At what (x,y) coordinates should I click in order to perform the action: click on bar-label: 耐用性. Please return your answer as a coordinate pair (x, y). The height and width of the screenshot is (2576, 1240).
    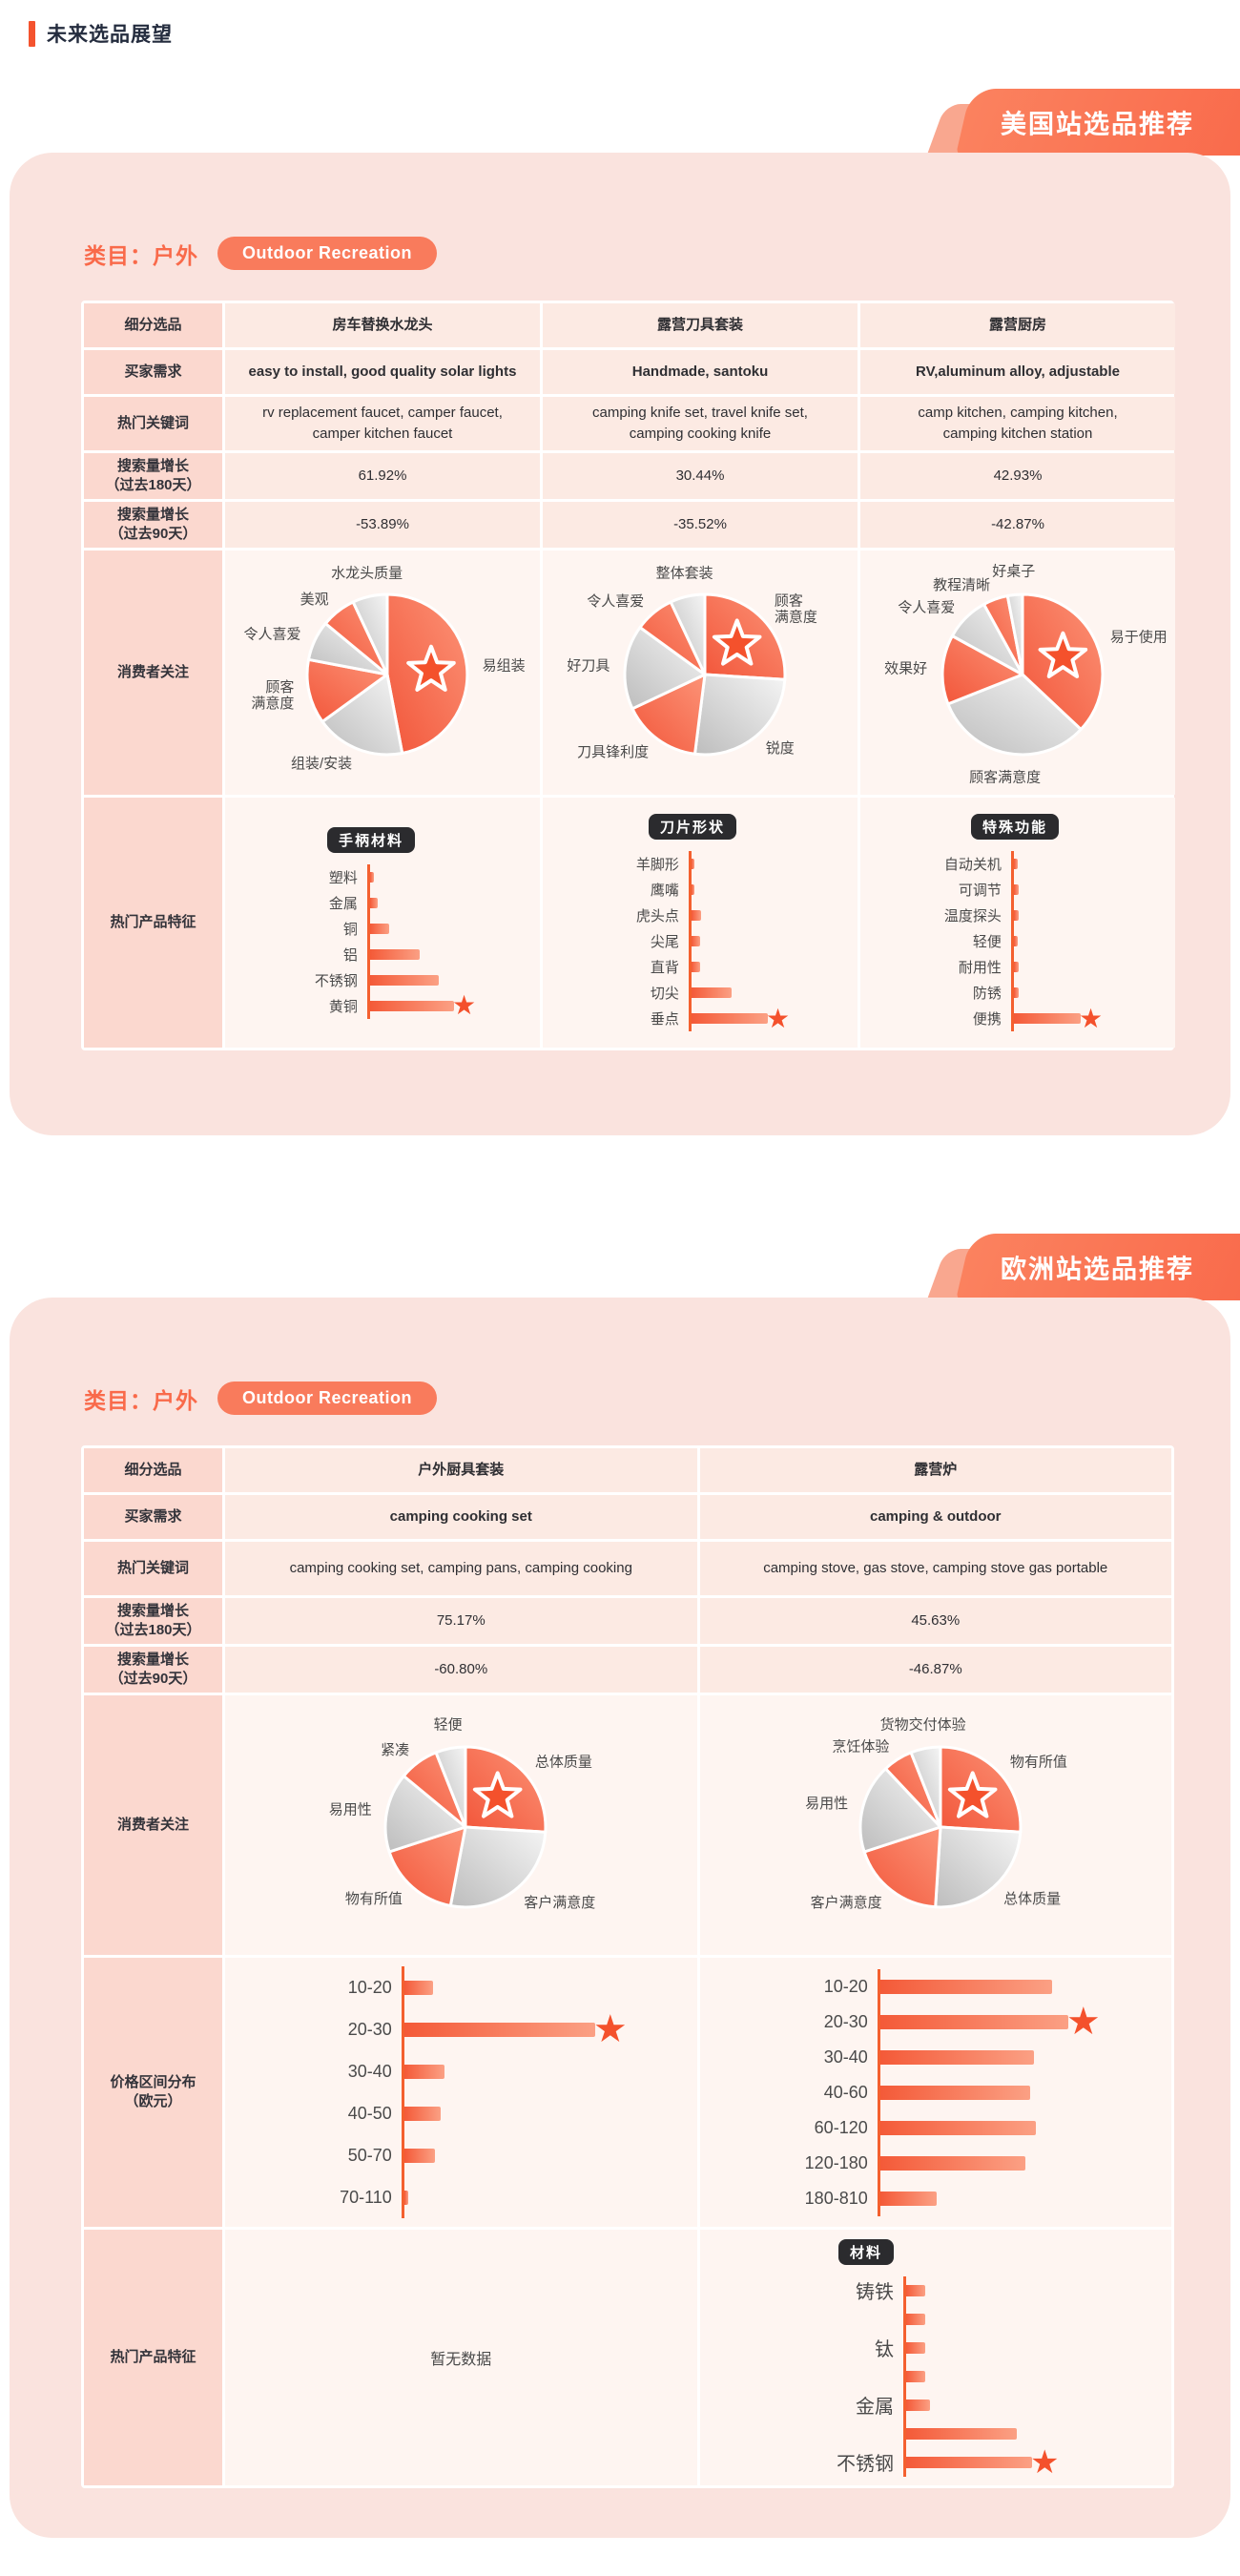
    Looking at the image, I should click on (980, 968).